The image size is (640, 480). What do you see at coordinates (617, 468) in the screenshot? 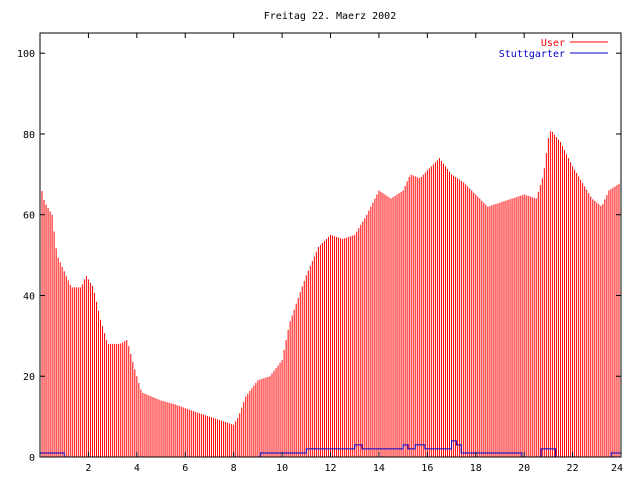
I see `x-tick-label: 24` at bounding box center [617, 468].